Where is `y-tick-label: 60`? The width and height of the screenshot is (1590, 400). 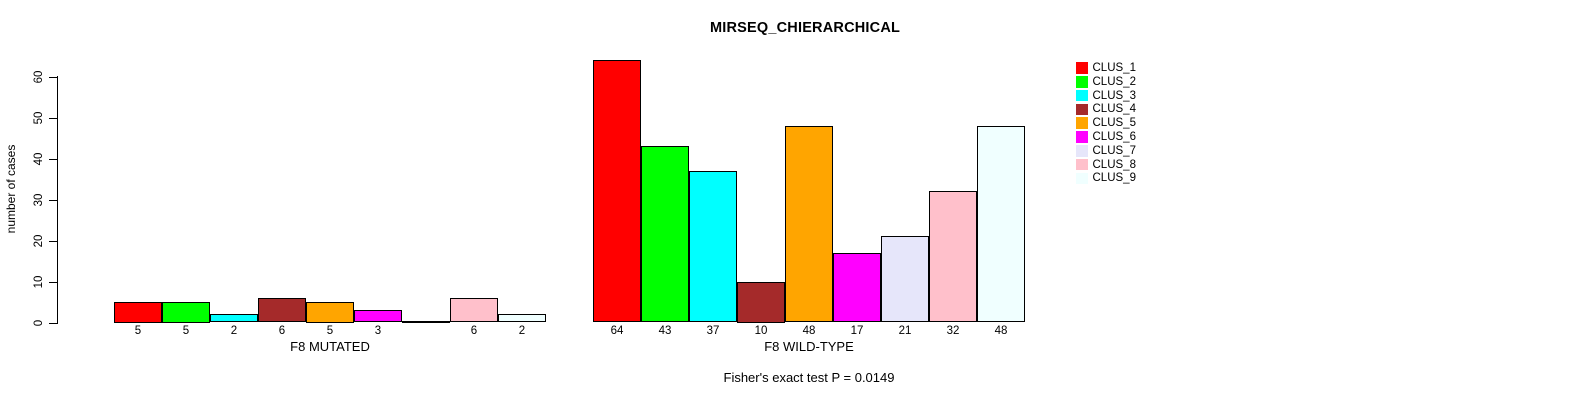
y-tick-label: 60 is located at coordinates (39, 77).